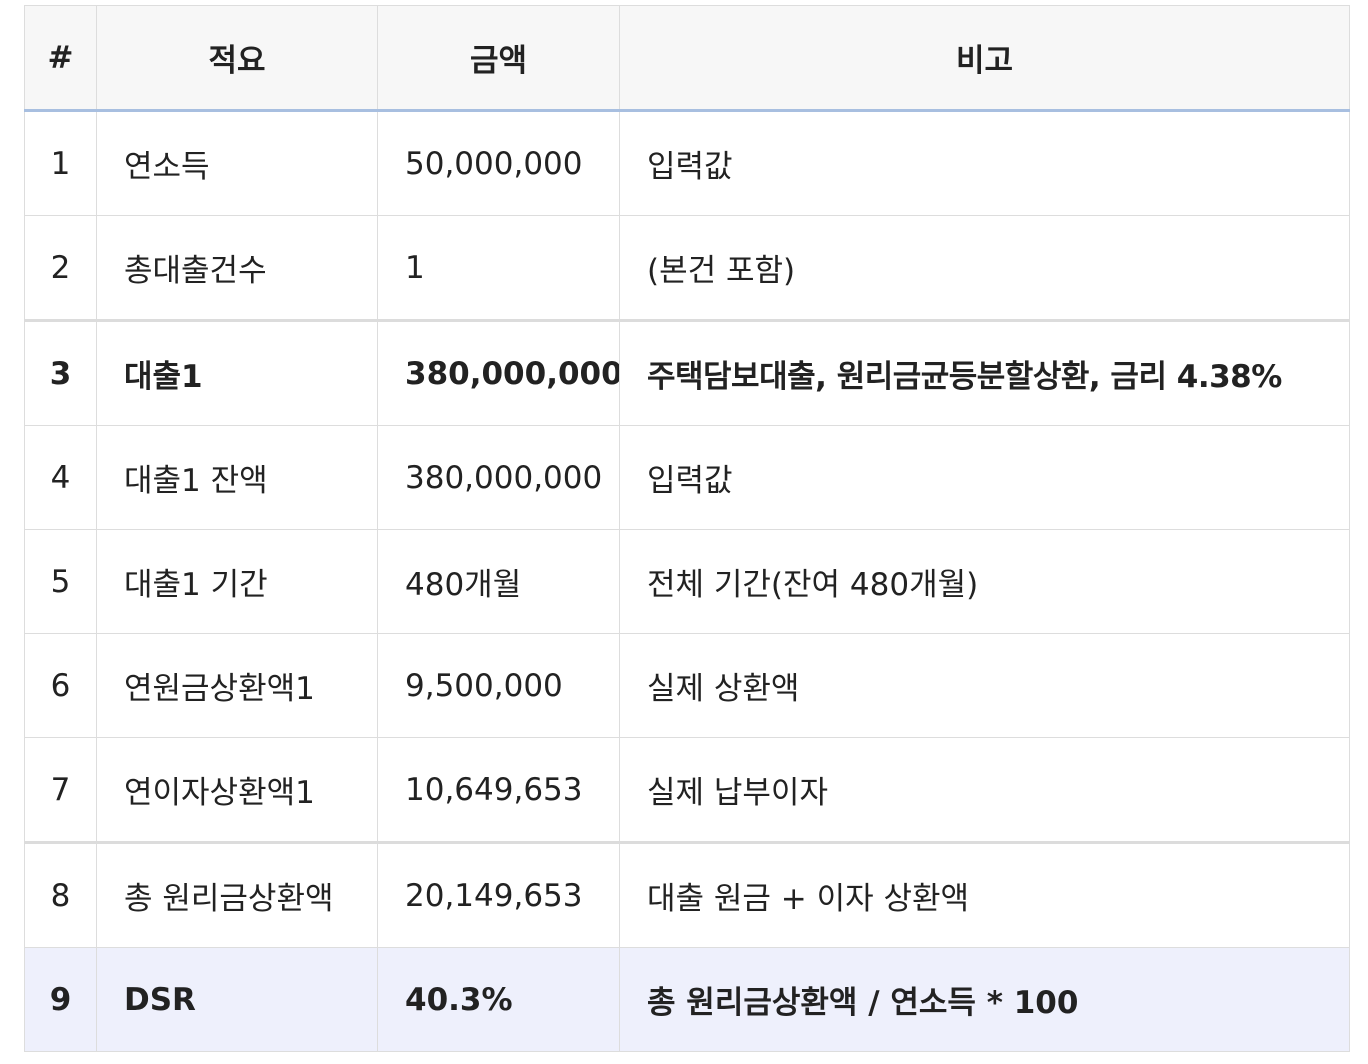  I want to click on table-row: 6 연원금상환액1 9,500,000 실제 상환액, so click(687, 685).